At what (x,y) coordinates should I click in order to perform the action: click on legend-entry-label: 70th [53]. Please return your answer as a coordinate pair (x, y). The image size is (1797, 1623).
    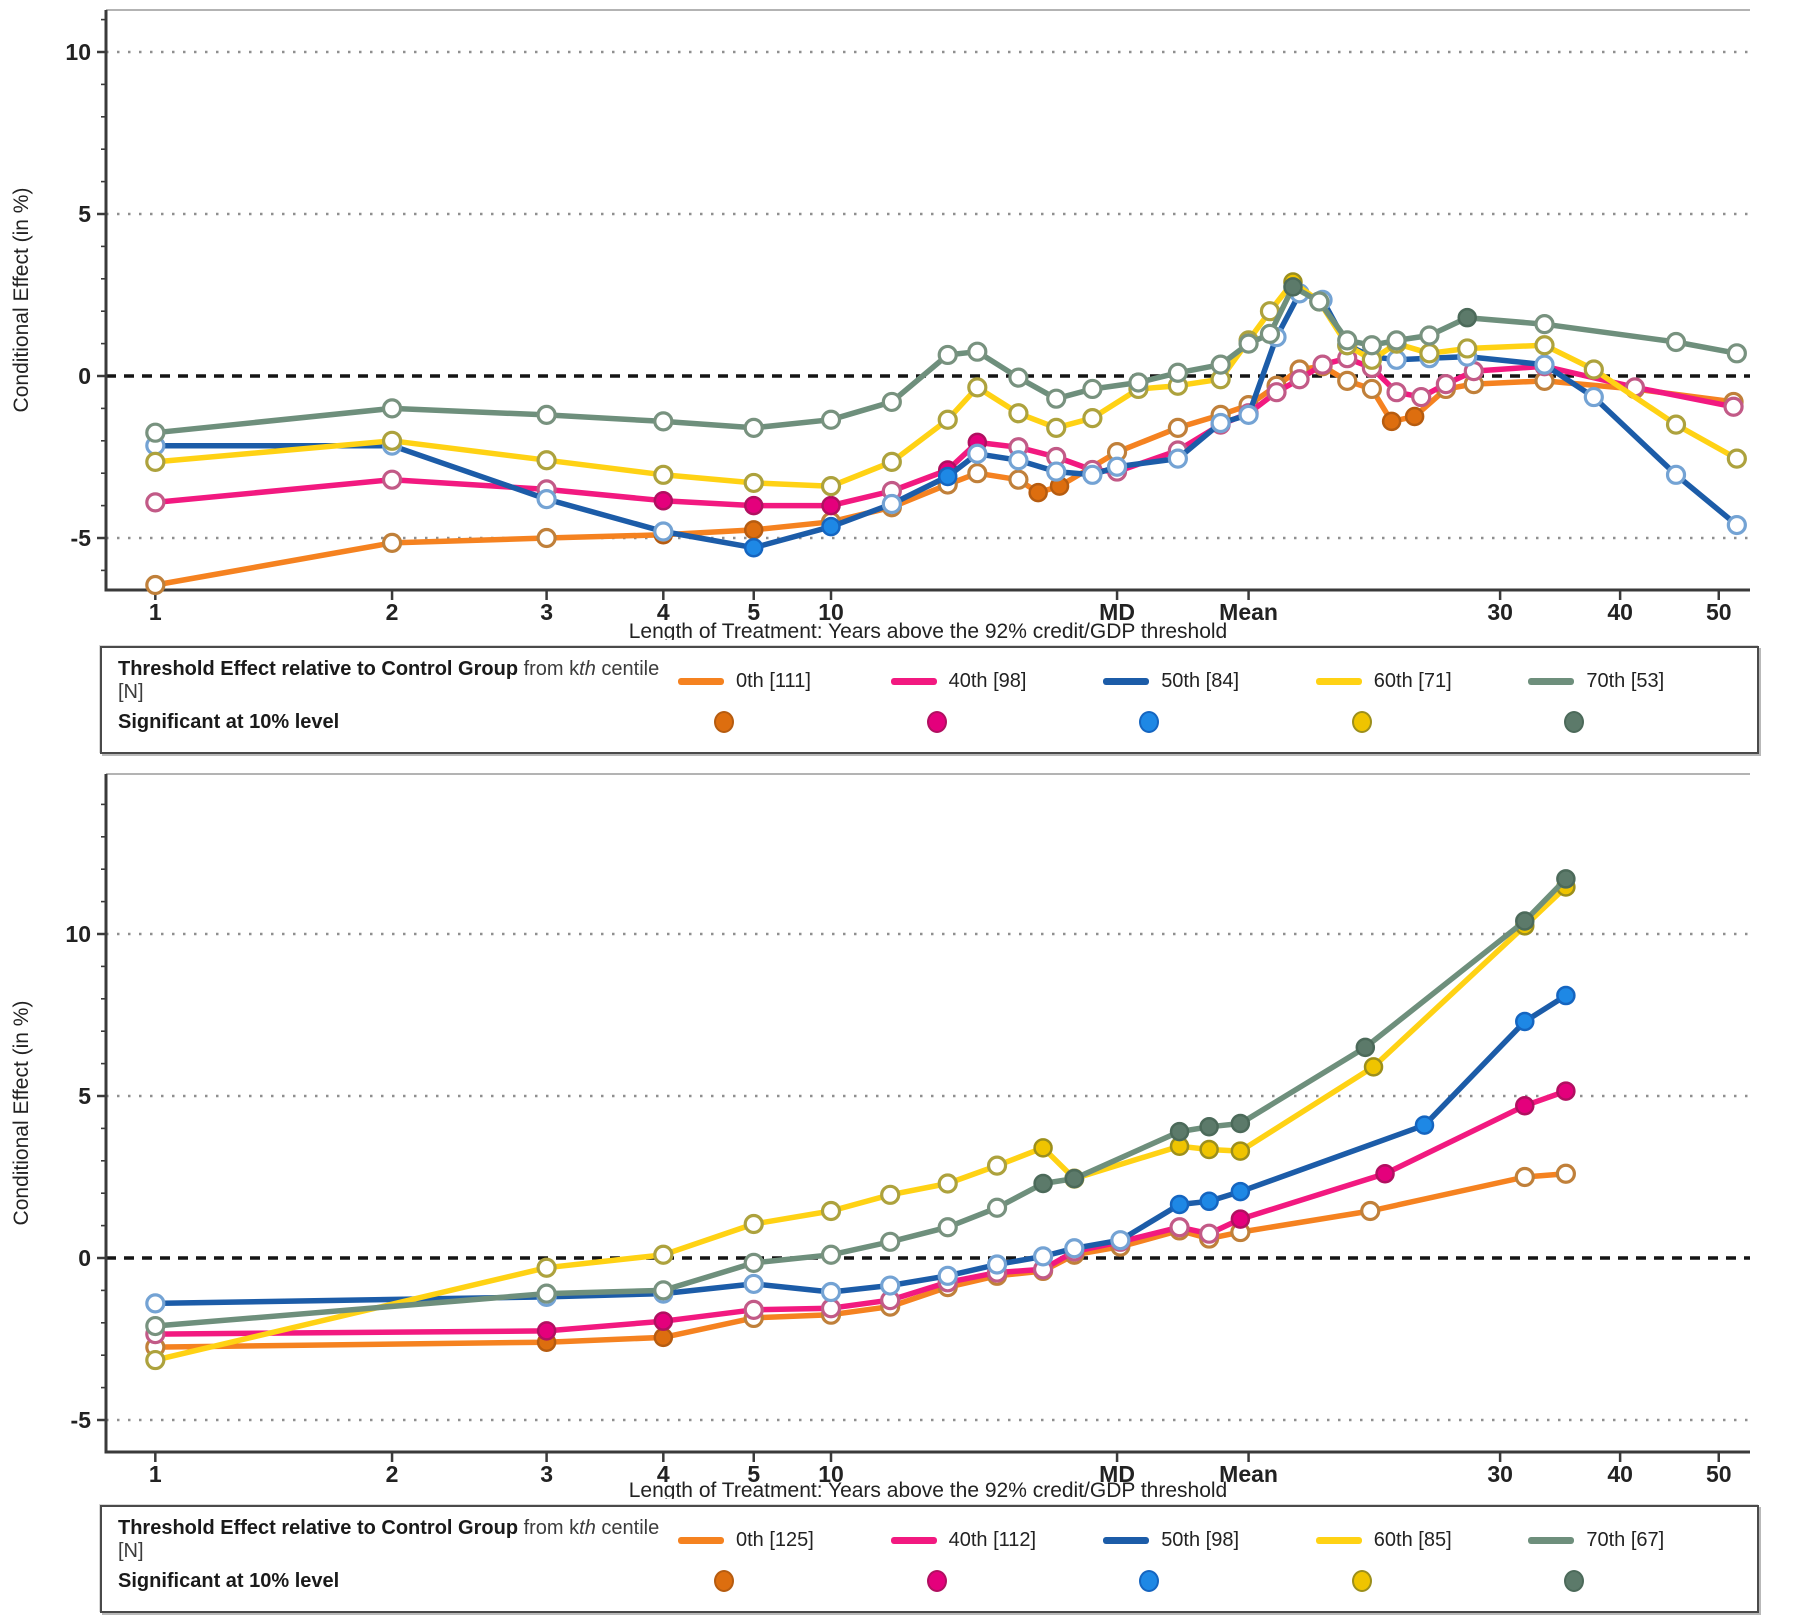
    Looking at the image, I should click on (1625, 680).